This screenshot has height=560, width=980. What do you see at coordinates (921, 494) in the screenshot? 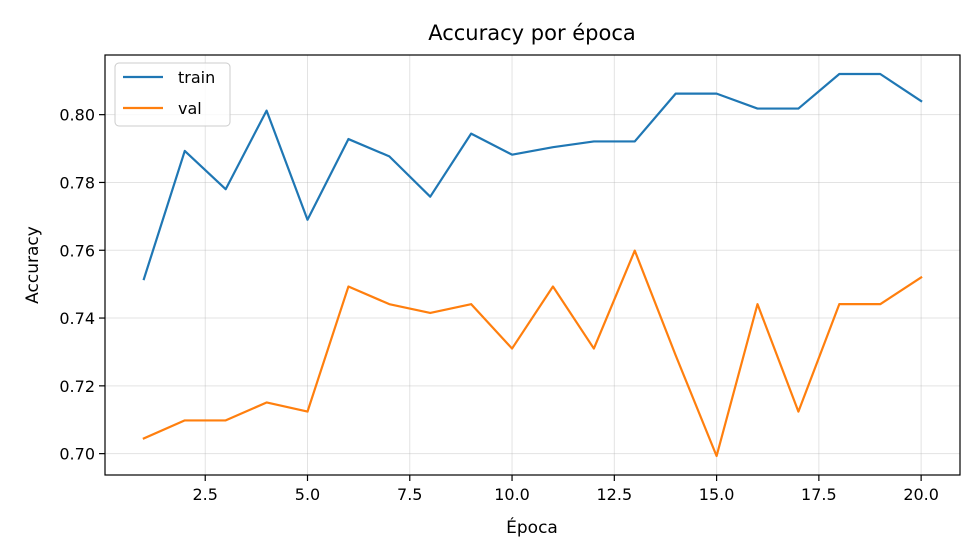
I see `x-tick-label: 20.0` at bounding box center [921, 494].